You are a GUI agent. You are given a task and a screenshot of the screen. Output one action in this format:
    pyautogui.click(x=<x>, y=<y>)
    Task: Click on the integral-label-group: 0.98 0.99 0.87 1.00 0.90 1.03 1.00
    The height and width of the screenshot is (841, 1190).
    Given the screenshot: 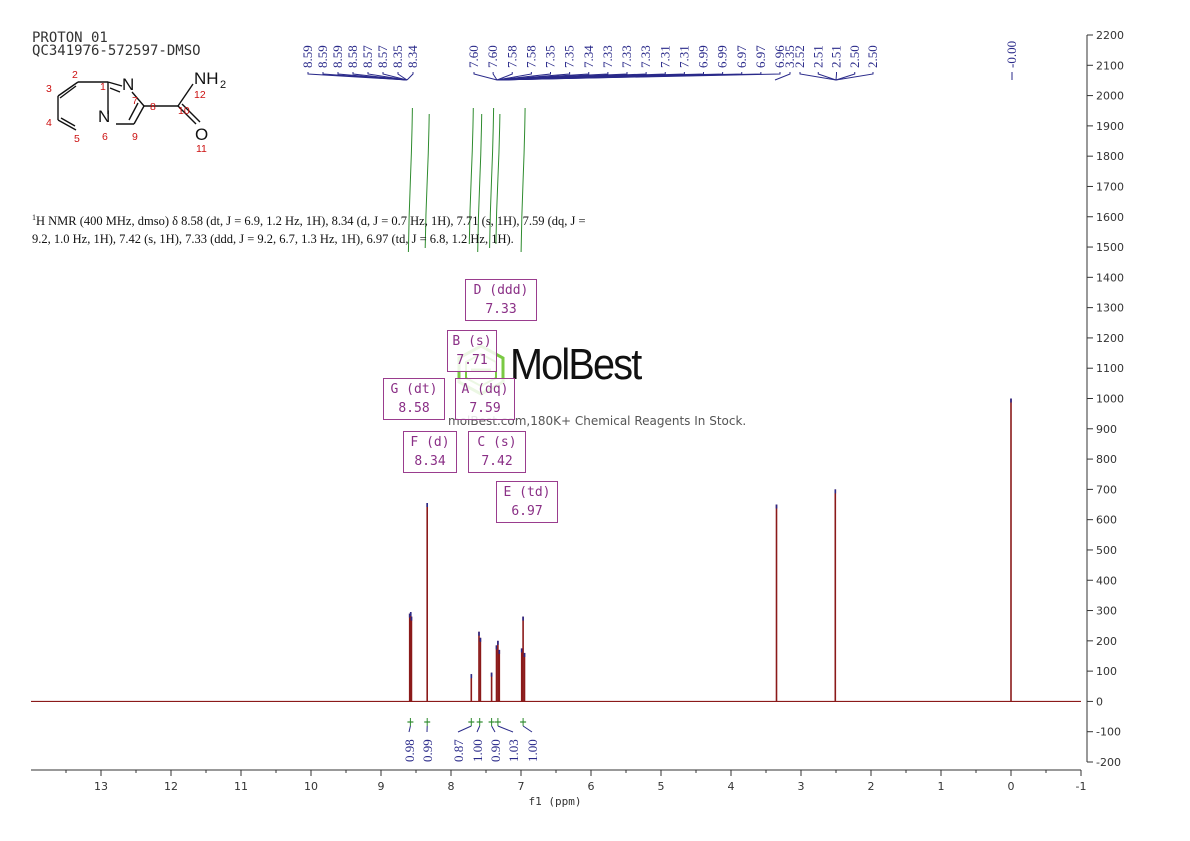 What is the action you would take?
    pyautogui.click(x=471, y=740)
    